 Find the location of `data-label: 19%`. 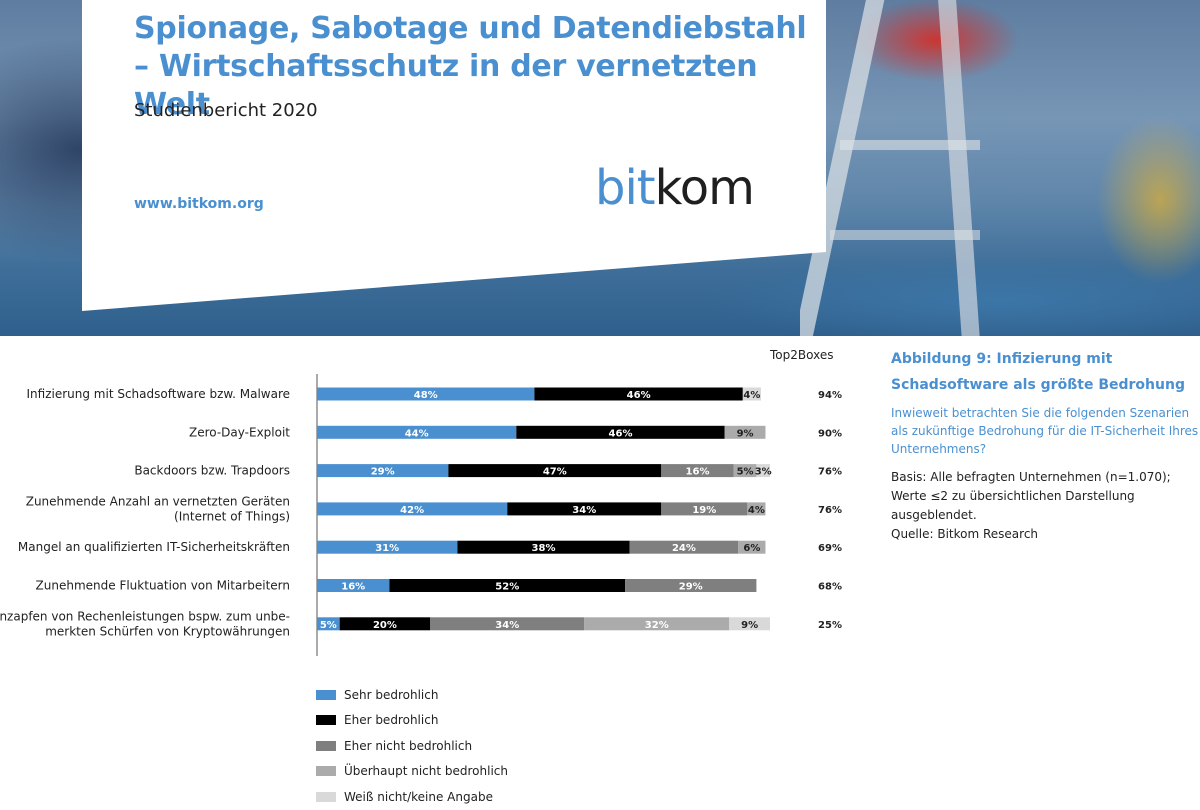

data-label: 19% is located at coordinates (704, 510).